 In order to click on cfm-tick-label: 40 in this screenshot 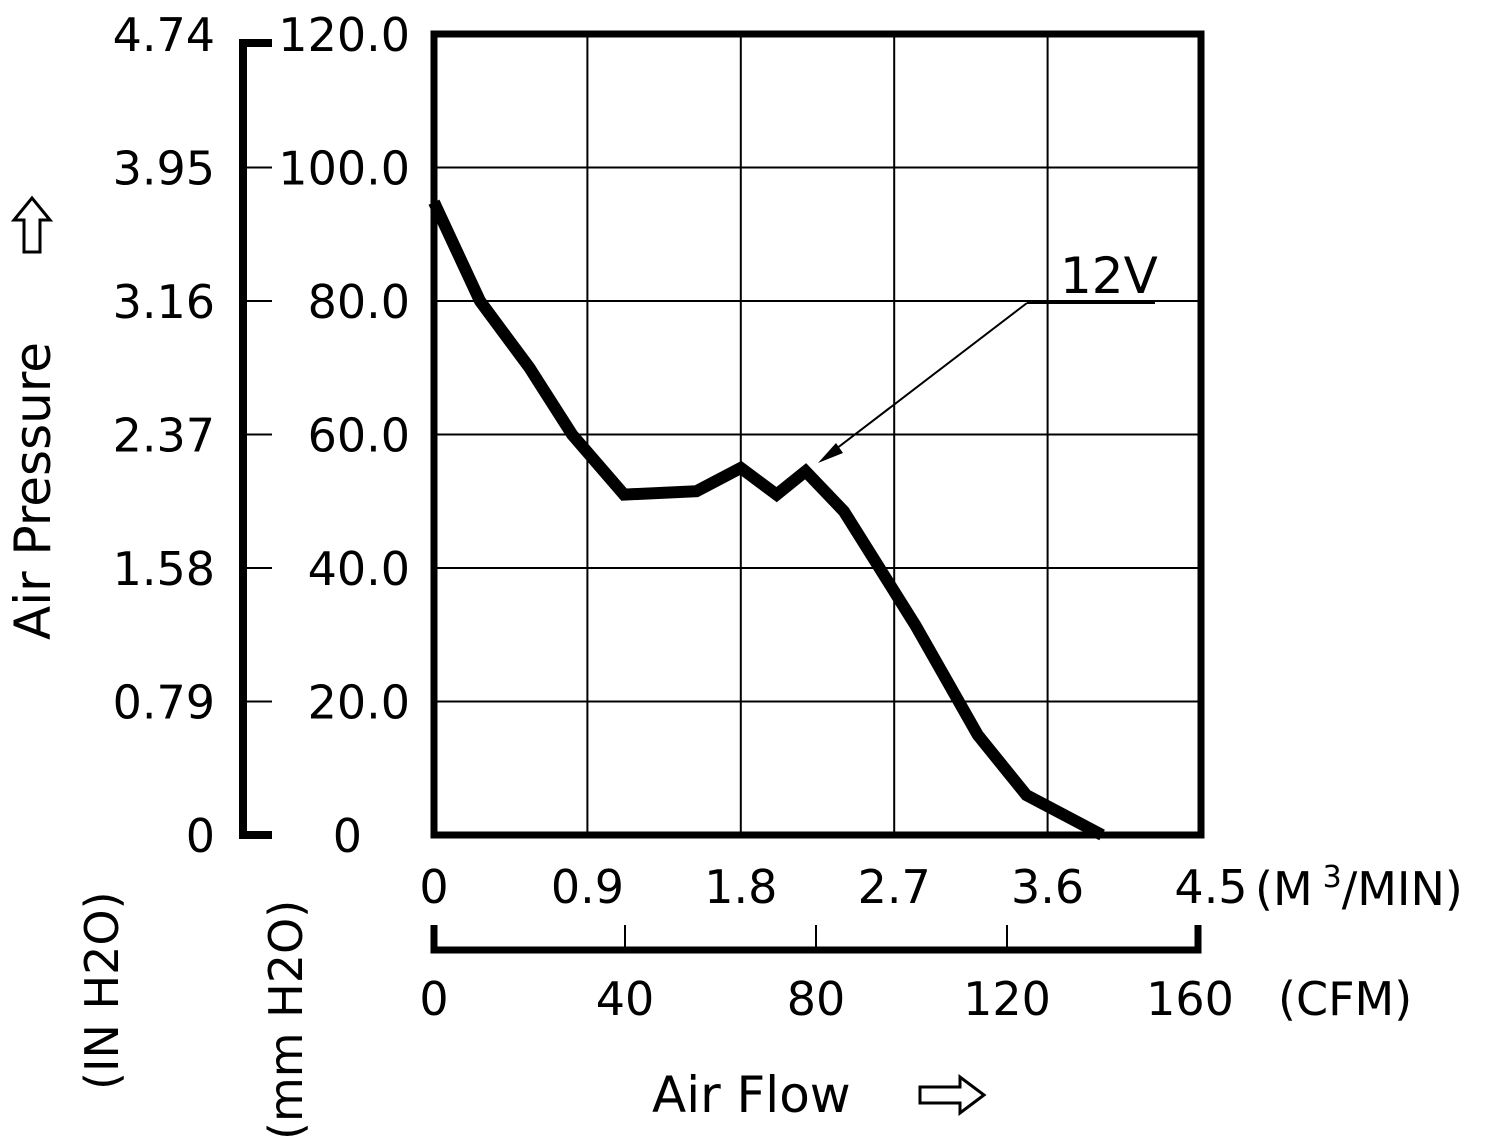, I will do `click(625, 999)`.